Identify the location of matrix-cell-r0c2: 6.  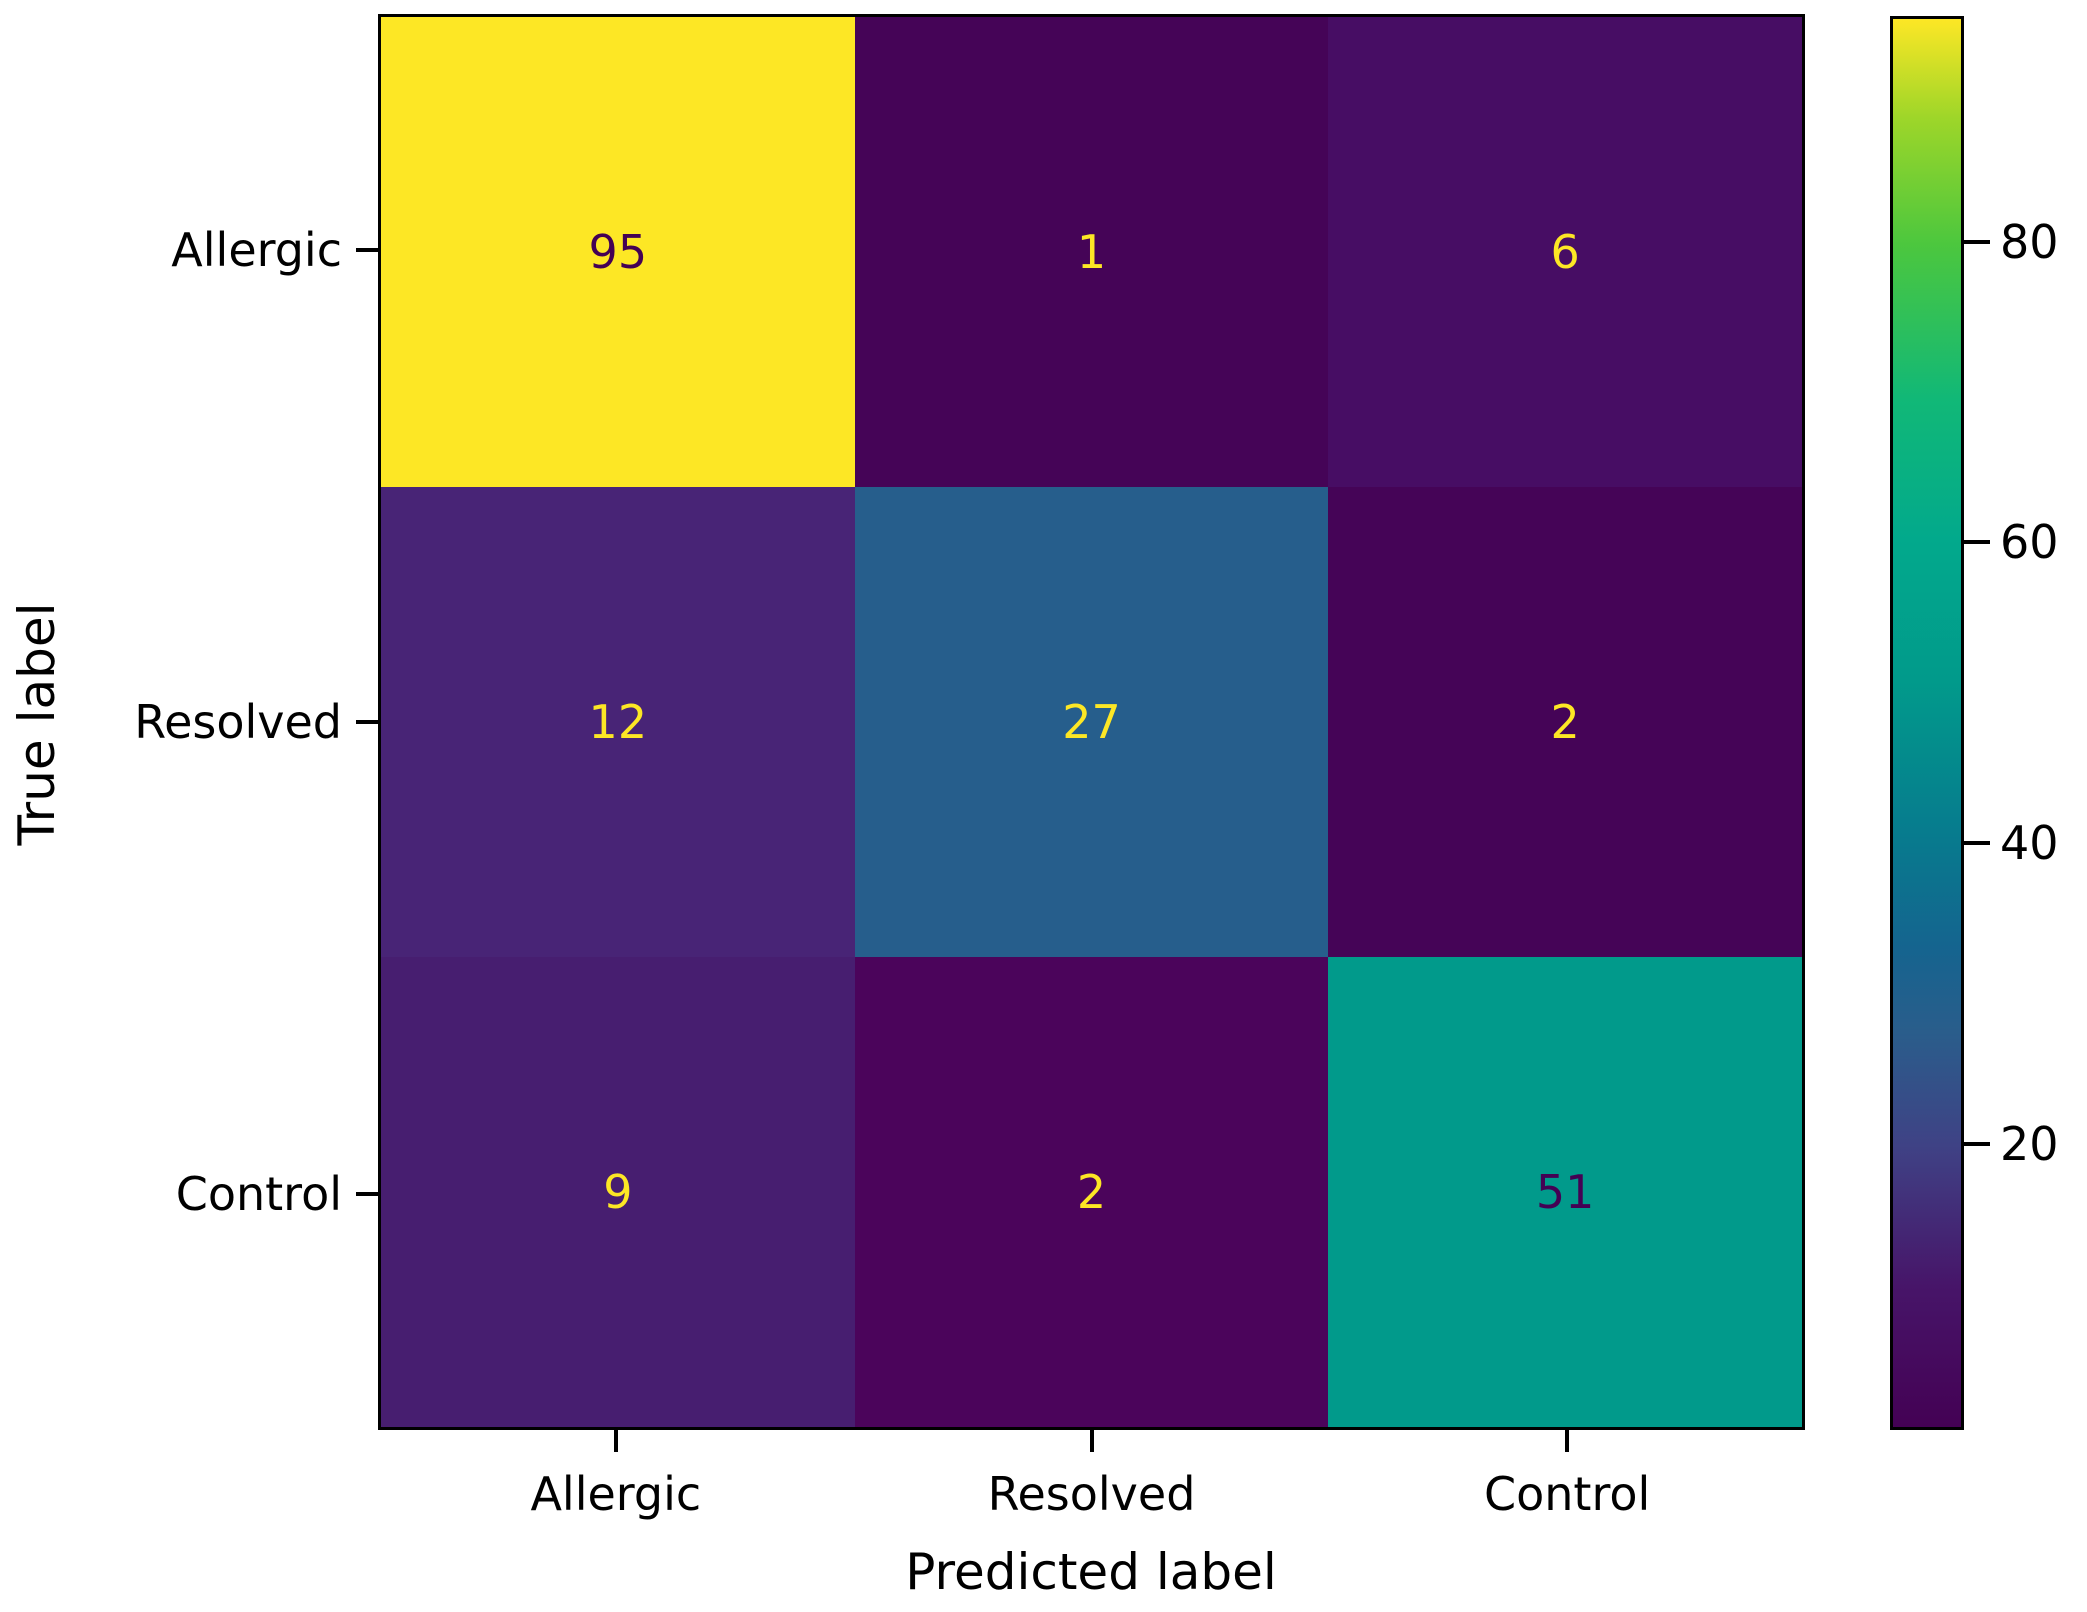
(1565, 252).